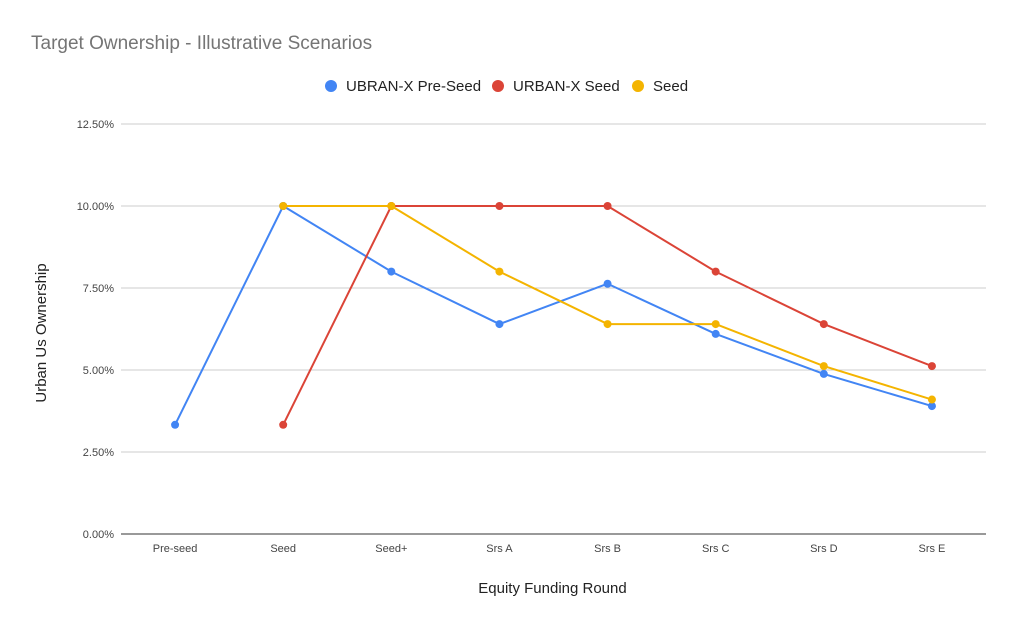  Describe the element at coordinates (98, 371) in the screenshot. I see `y-tick-label: 5.00%` at that location.